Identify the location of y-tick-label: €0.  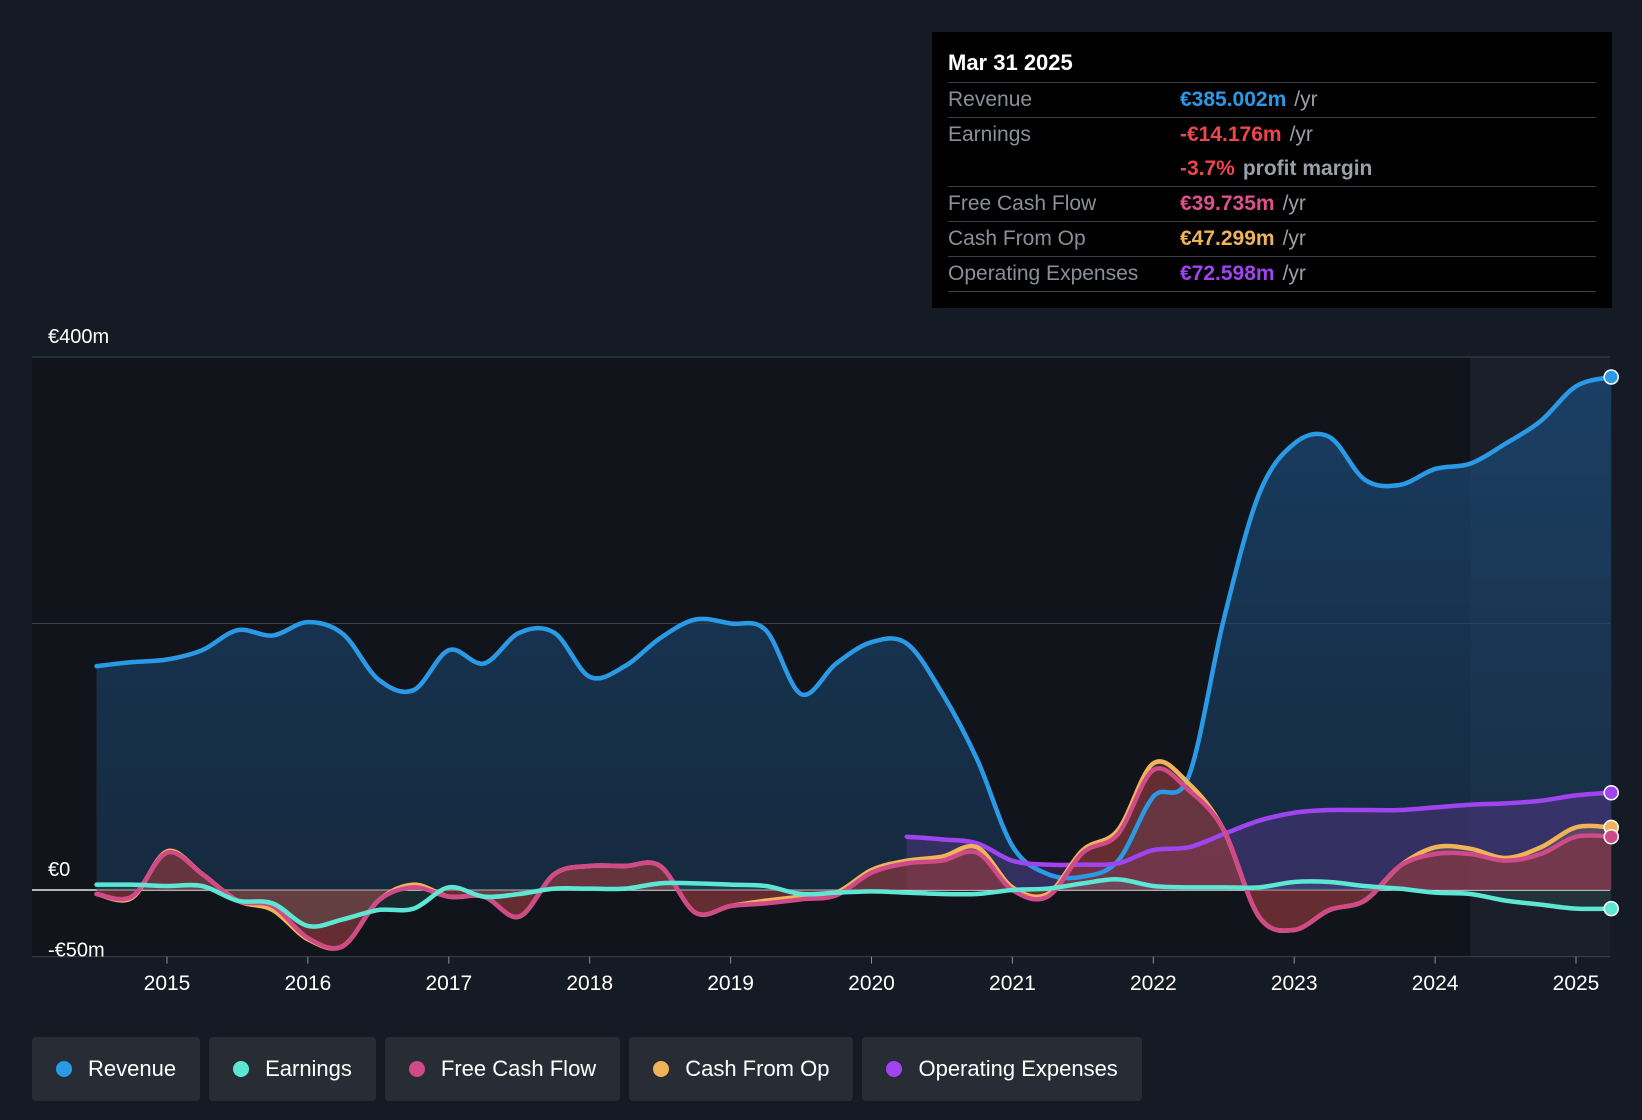
(59, 870).